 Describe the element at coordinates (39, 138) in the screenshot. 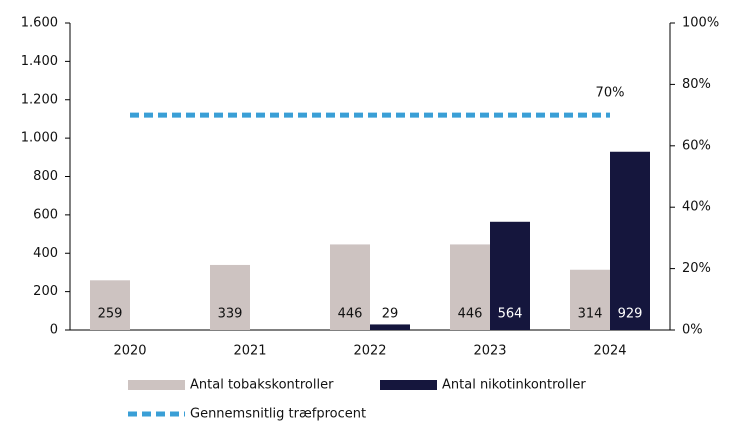

I see `y-tick-label: 1.000` at that location.